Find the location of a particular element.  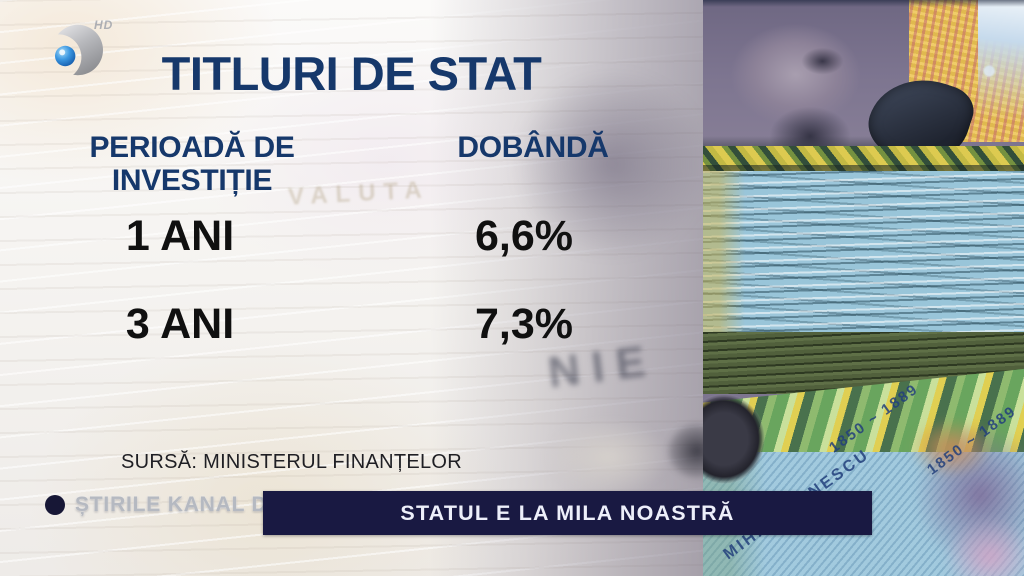

headline-title: TITLURI DE STAT is located at coordinates (351, 73).